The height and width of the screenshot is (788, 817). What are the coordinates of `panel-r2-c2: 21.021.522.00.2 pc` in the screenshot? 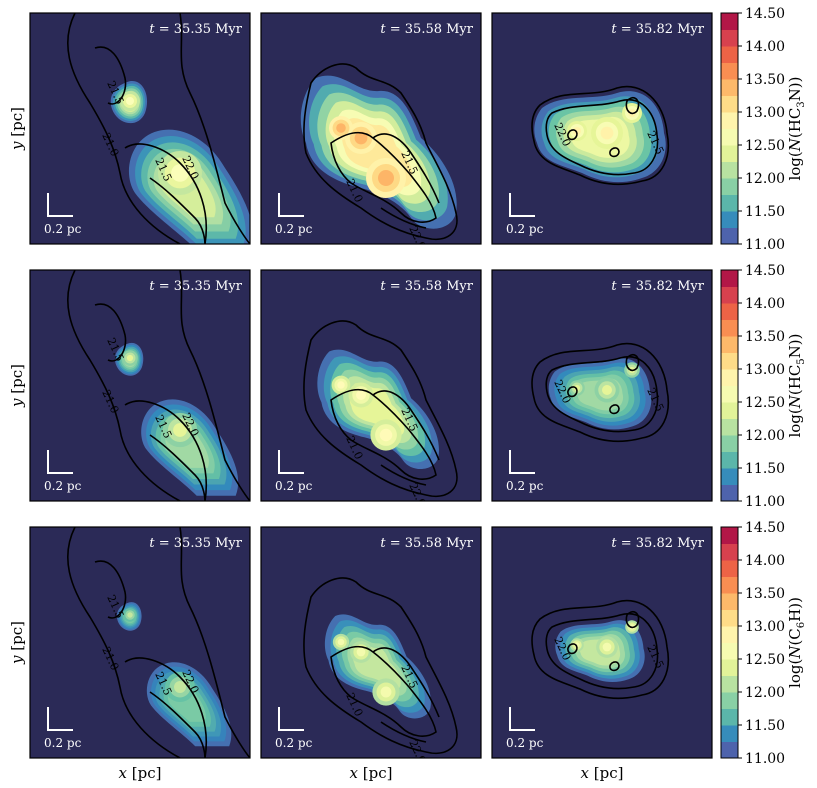 It's located at (371, 385).